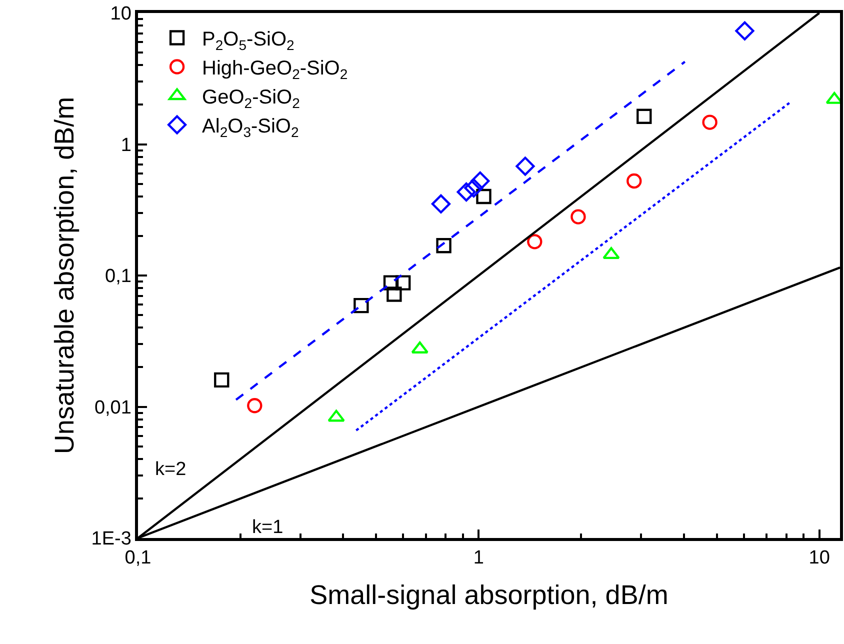  Describe the element at coordinates (111, 539) in the screenshot. I see `y-tick-label: 1E-3` at that location.